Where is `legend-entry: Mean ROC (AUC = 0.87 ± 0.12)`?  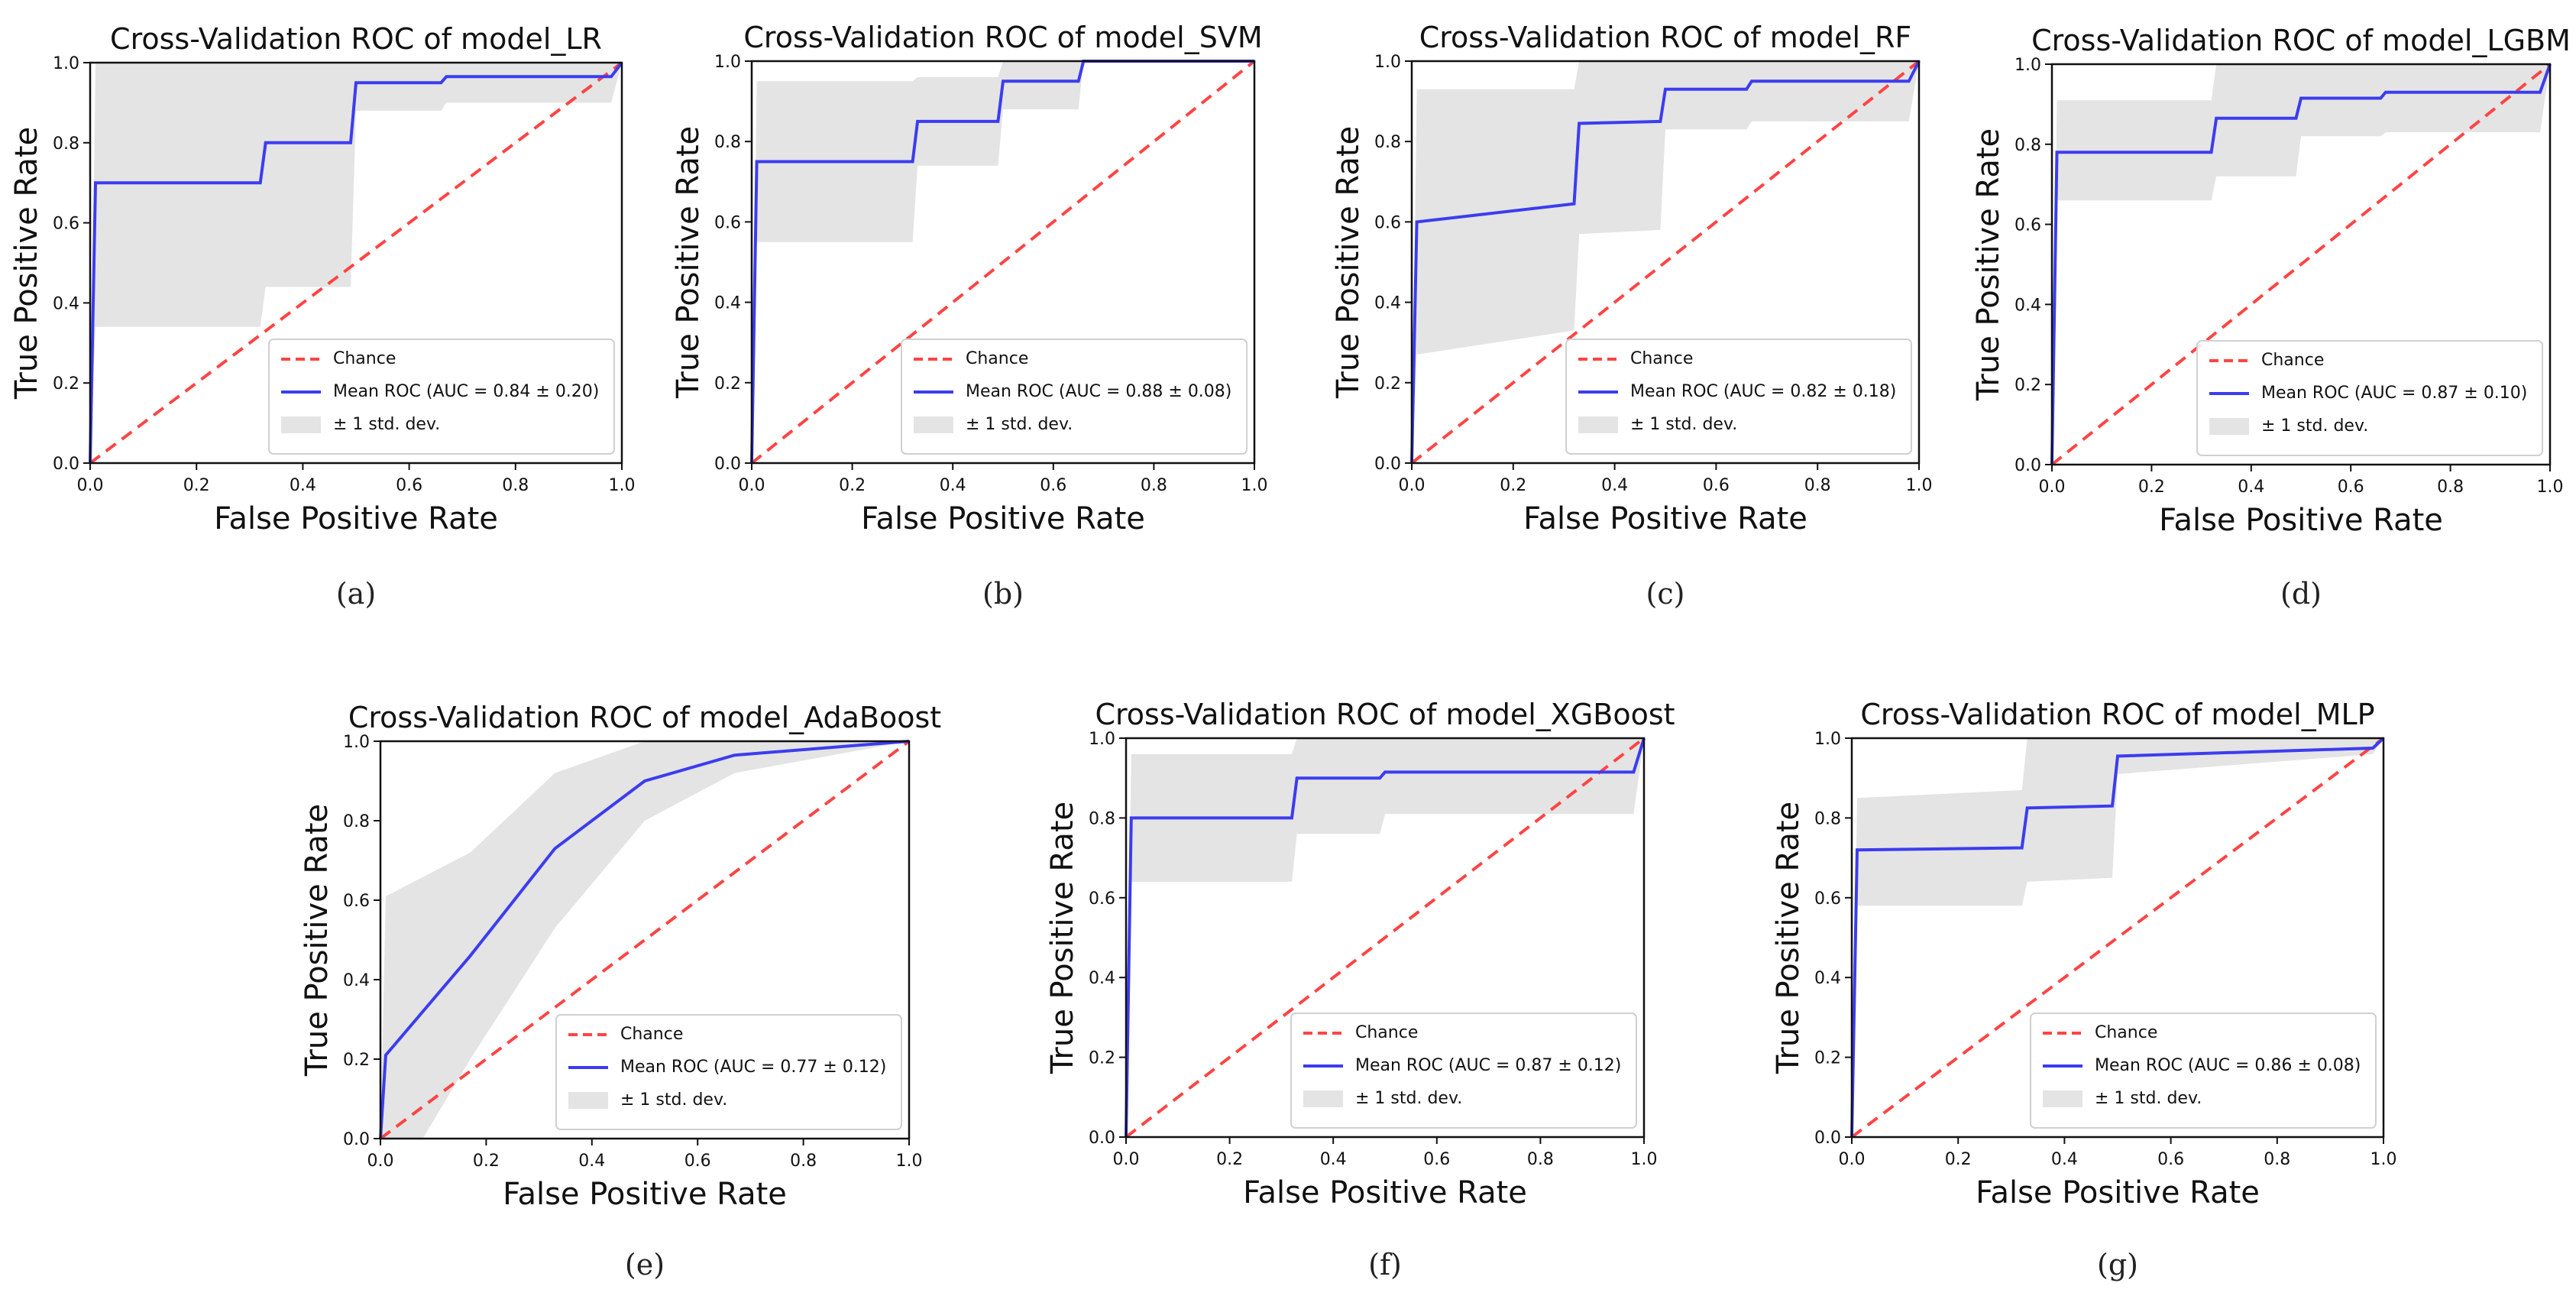 legend-entry: Mean ROC (AUC = 0.87 ± 0.12) is located at coordinates (1488, 1065).